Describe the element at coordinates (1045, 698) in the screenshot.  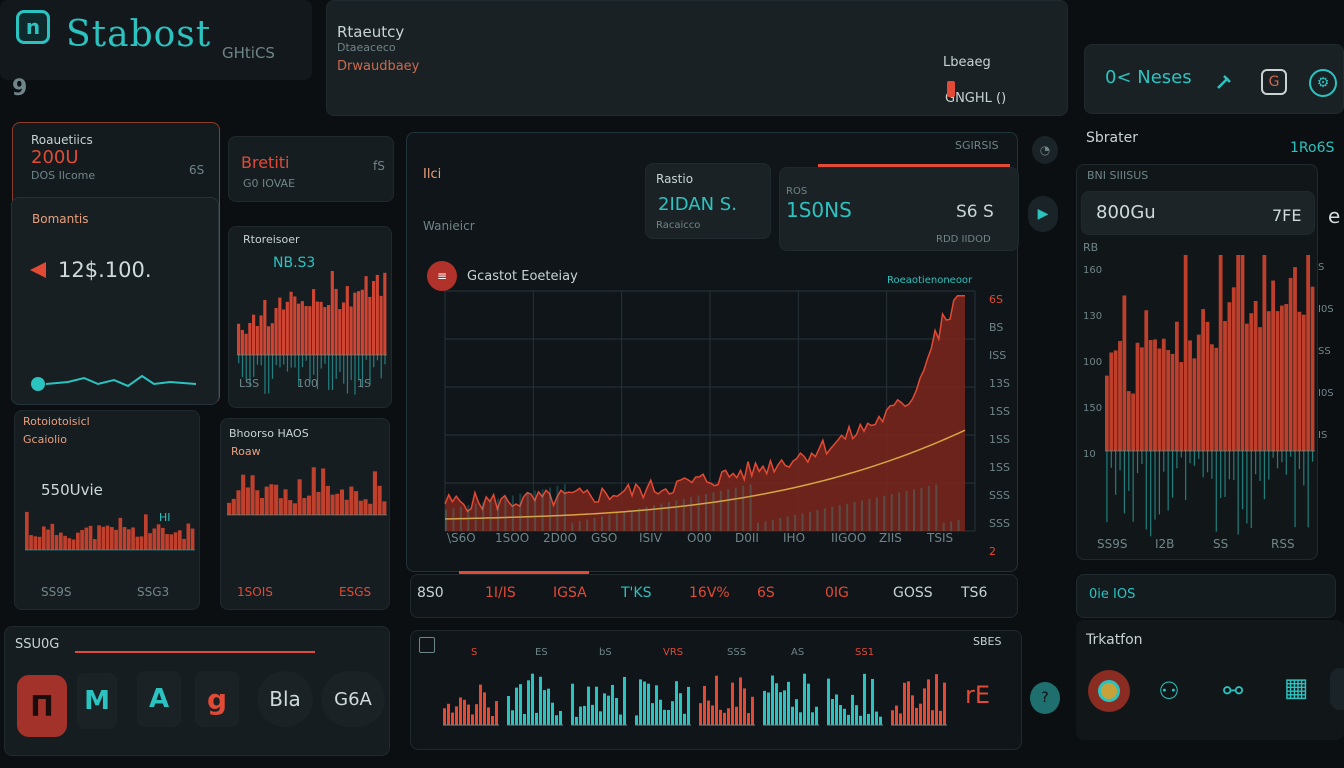
I see `help-icon: ?` at that location.